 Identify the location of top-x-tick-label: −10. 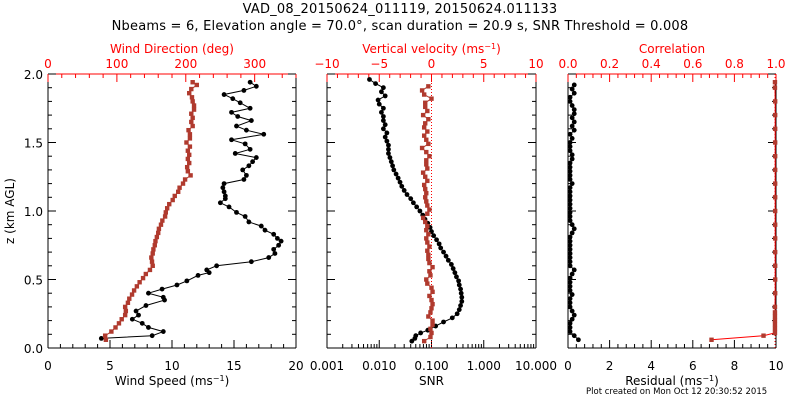
(326, 64).